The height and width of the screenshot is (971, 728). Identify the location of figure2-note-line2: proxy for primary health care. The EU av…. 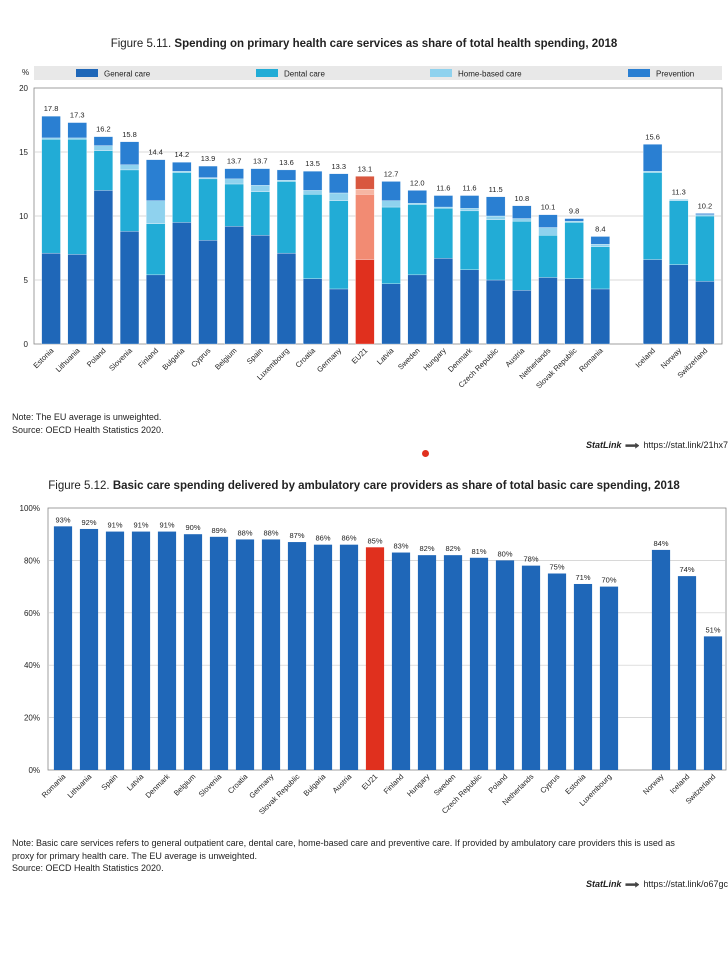
(134, 855).